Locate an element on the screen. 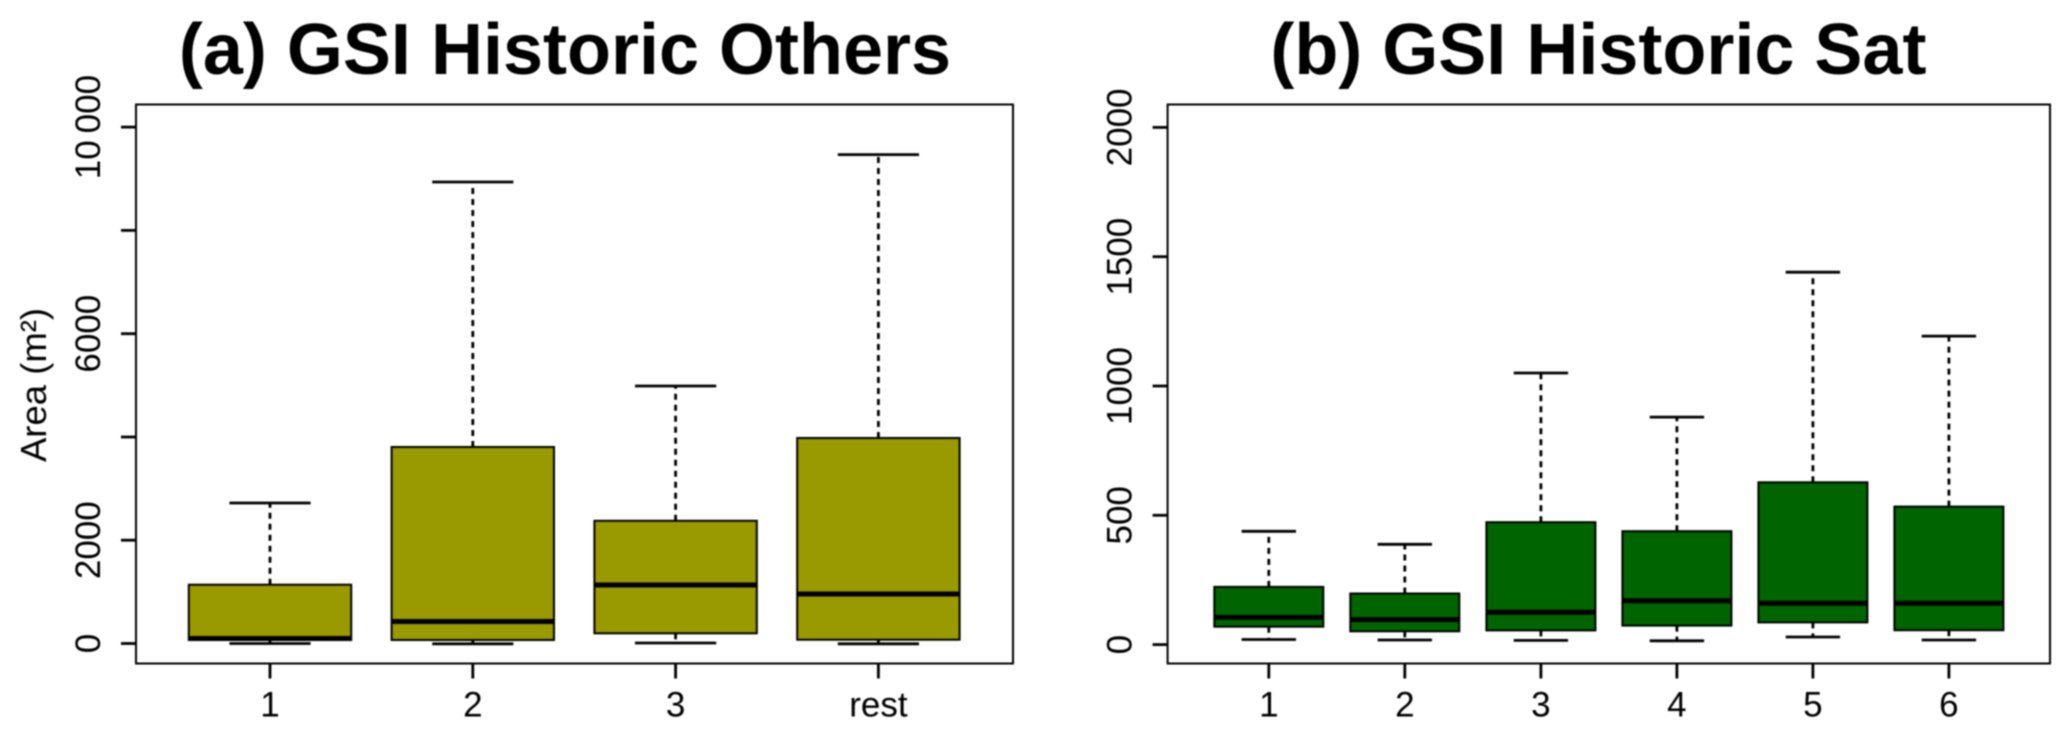 The width and height of the screenshot is (2067, 736). svg-text: (b) GSI Historic Sat is located at coordinates (1598, 50).